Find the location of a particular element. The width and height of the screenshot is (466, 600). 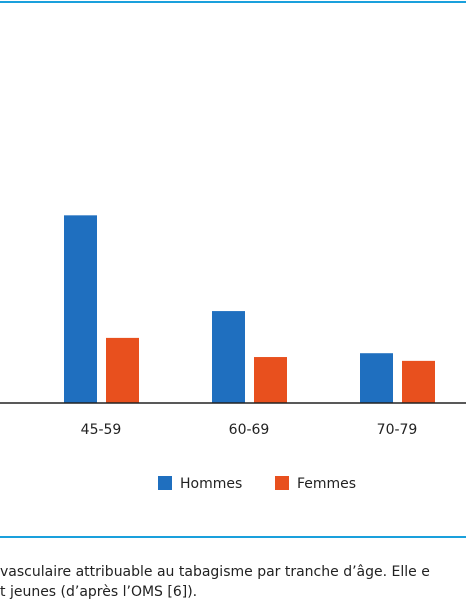

x-tick-label: 70-79 is located at coordinates (397, 430).